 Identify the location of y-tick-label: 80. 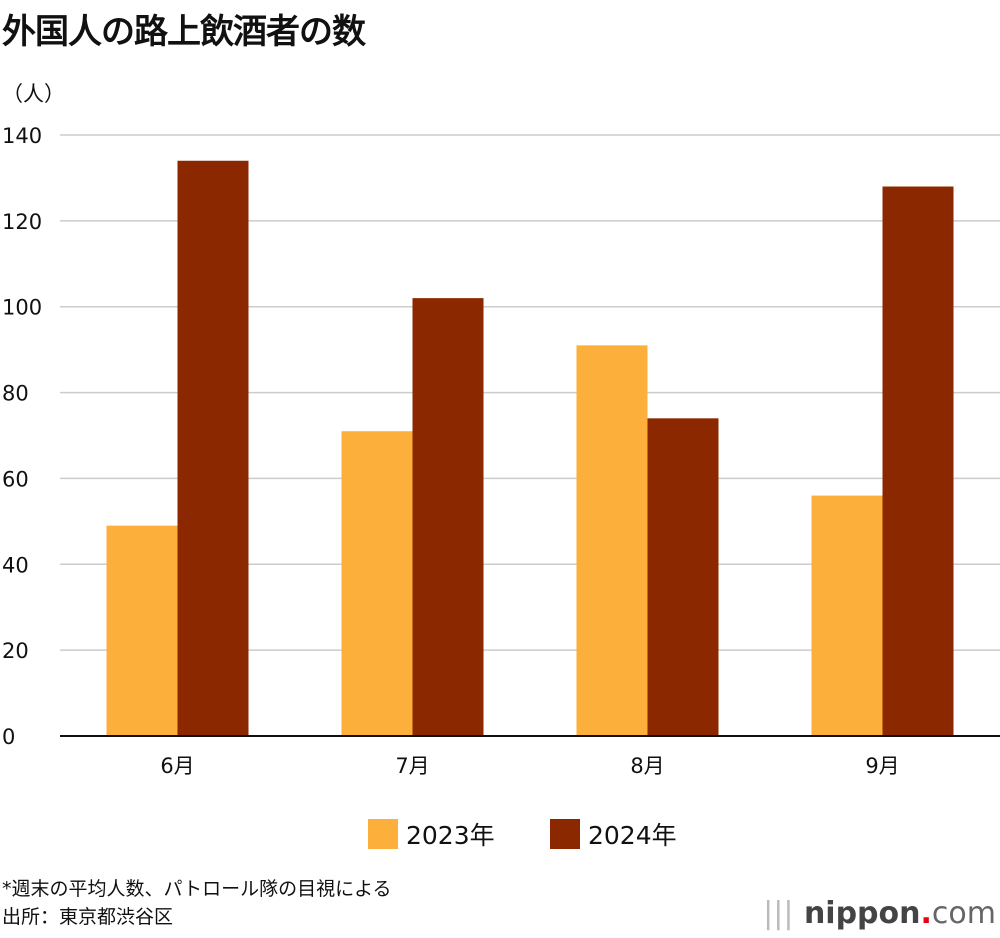
(15, 394).